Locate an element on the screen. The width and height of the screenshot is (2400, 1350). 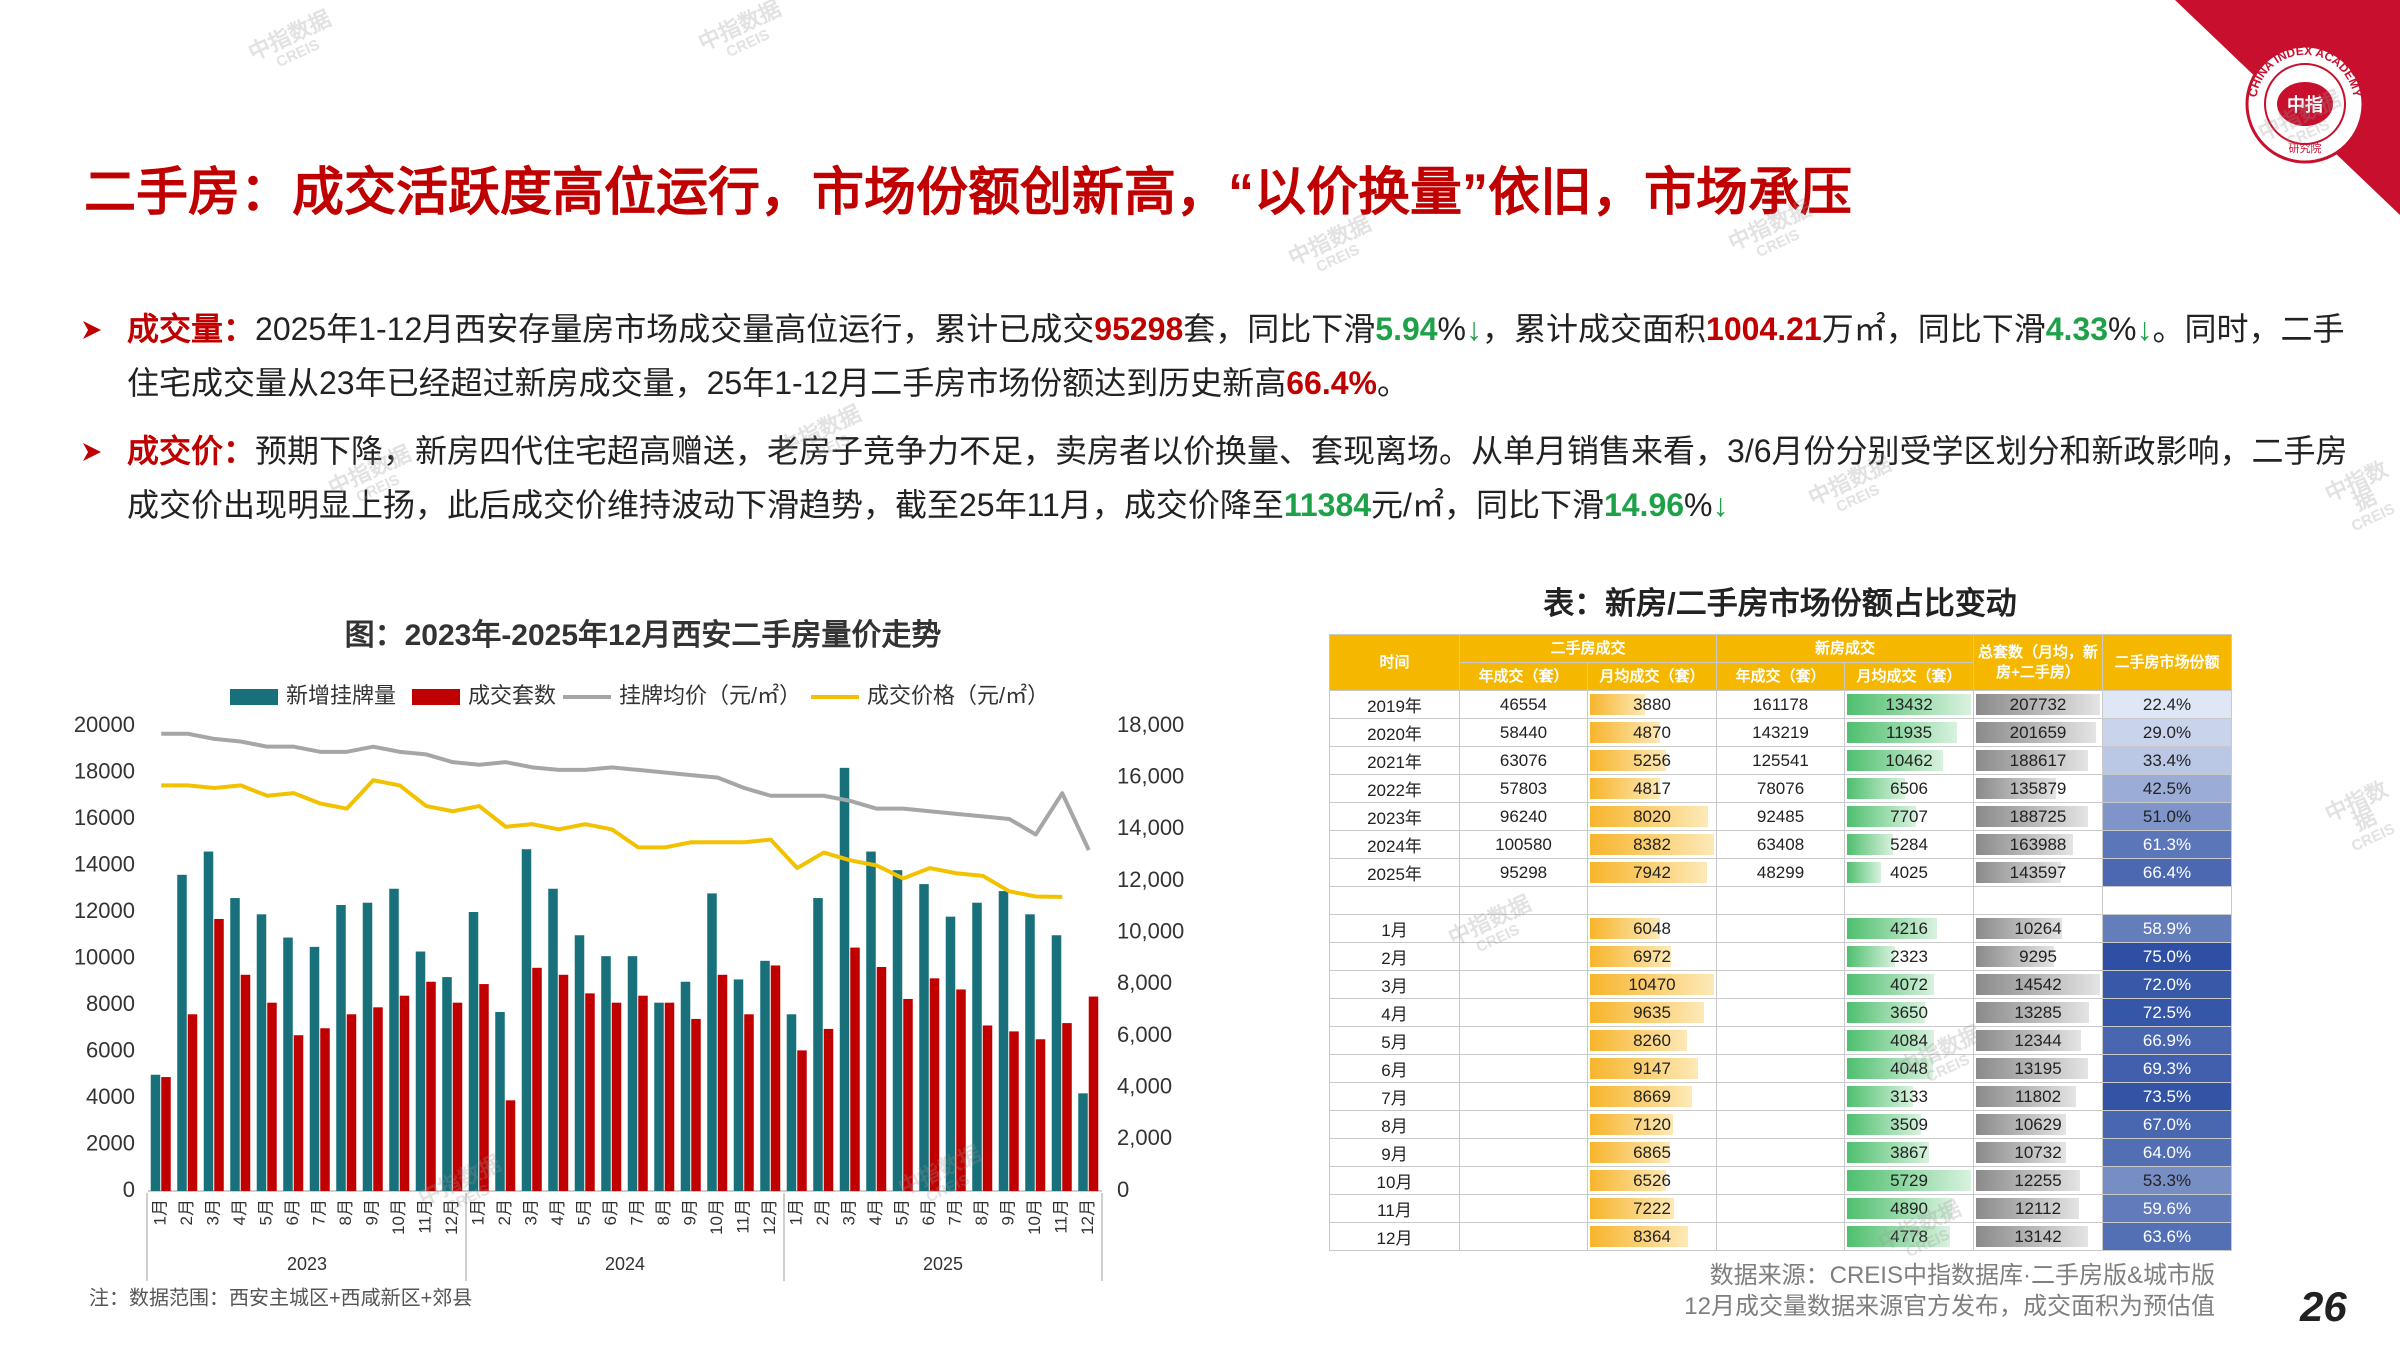
bullet-label: 成交量： is located at coordinates (191, 329).